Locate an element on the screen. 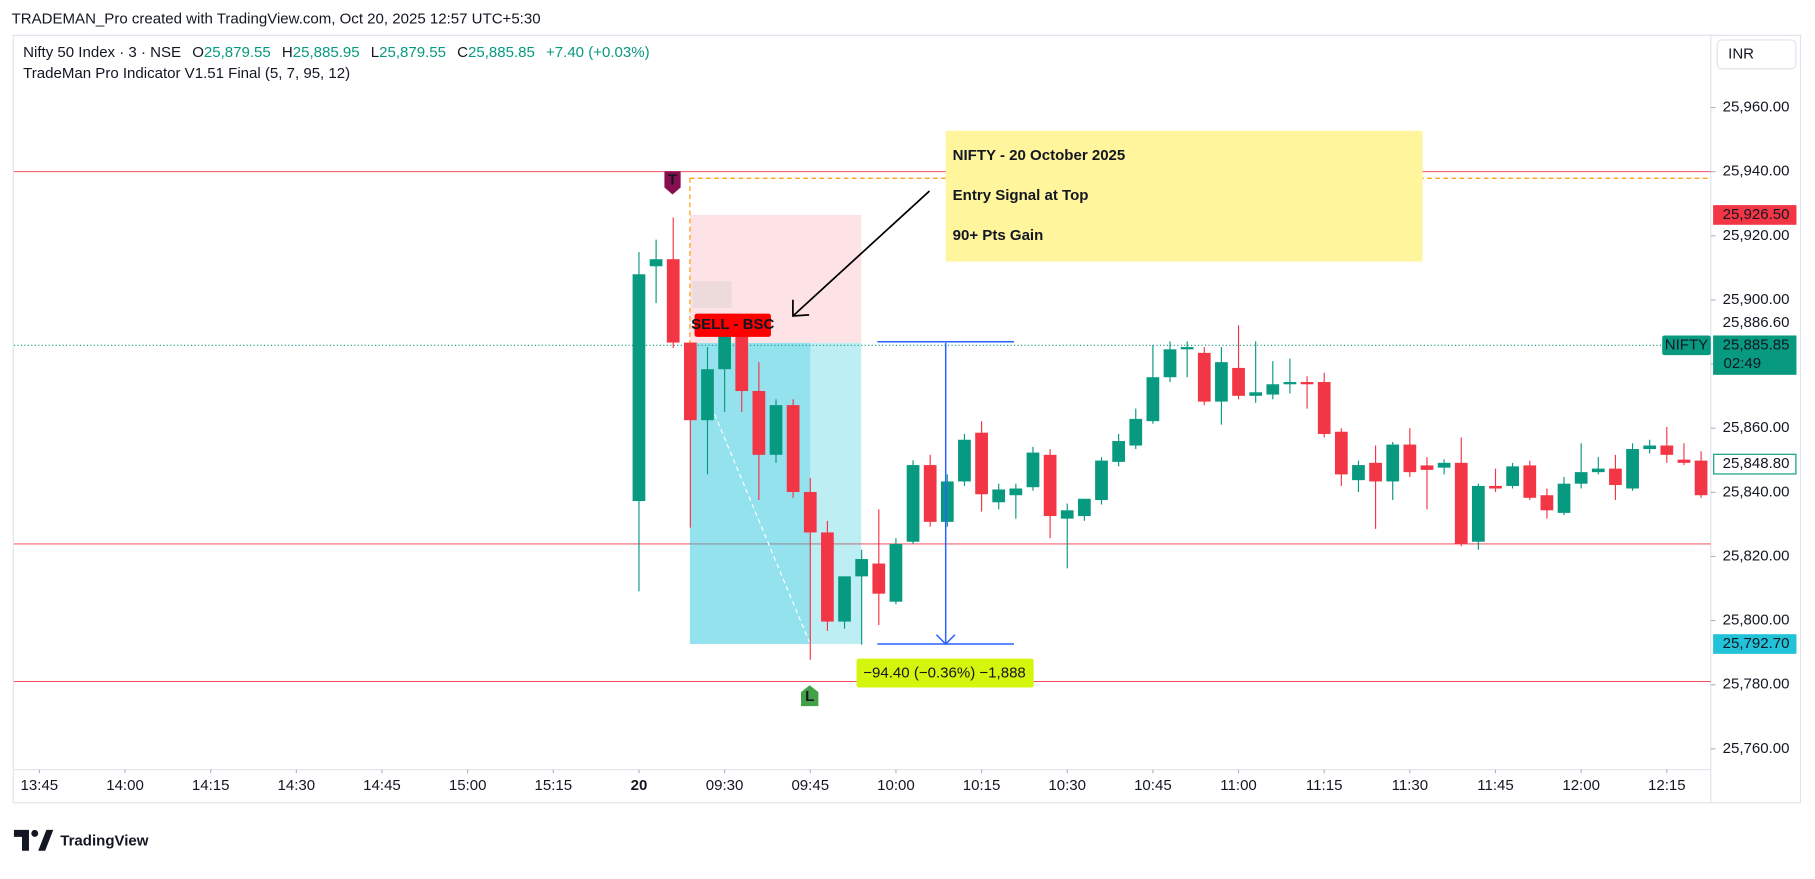 This screenshot has height=879, width=1815. last-tag-countdown: 02:49 is located at coordinates (1743, 363).